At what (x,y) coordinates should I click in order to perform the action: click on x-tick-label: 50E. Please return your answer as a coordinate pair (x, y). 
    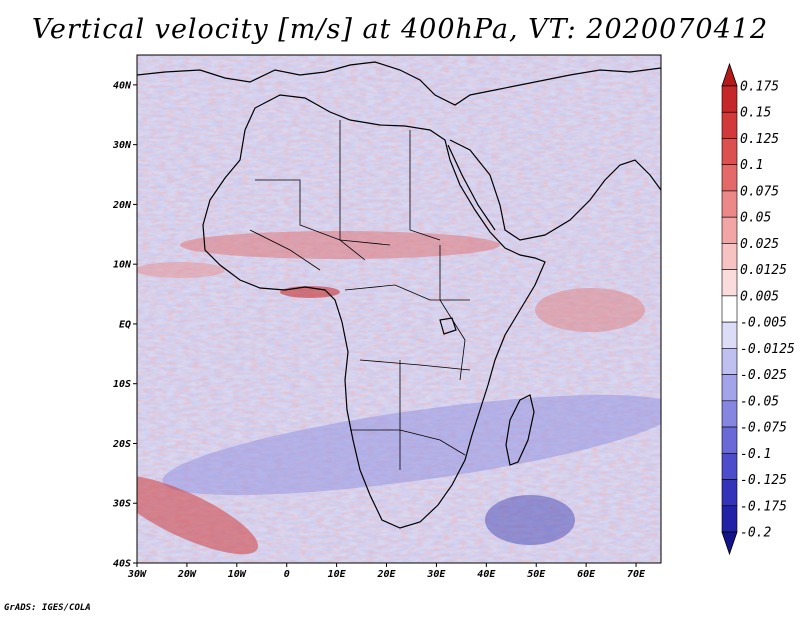
    Looking at the image, I should click on (536, 574).